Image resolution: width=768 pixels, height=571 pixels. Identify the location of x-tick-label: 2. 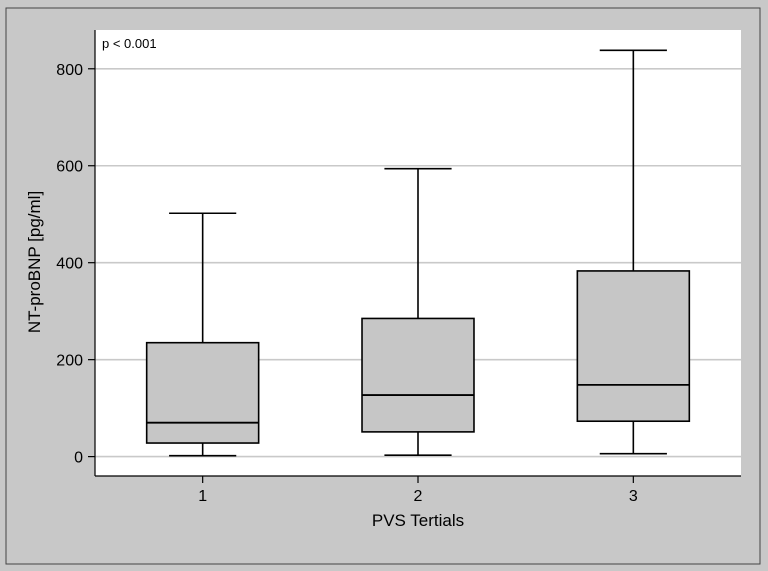
(418, 496).